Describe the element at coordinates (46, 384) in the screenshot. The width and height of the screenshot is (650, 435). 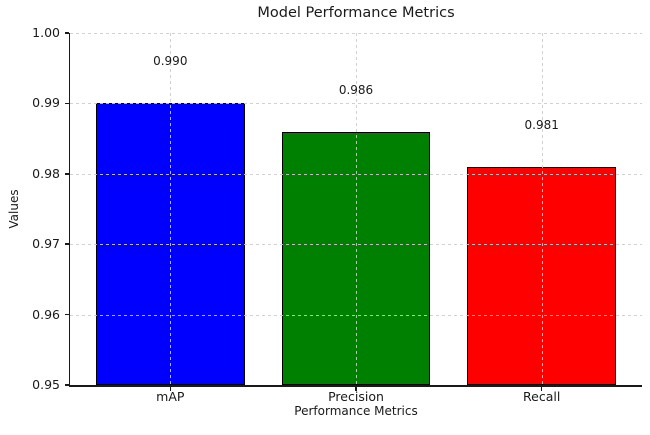
I see `y-tick-label: 0.95` at that location.